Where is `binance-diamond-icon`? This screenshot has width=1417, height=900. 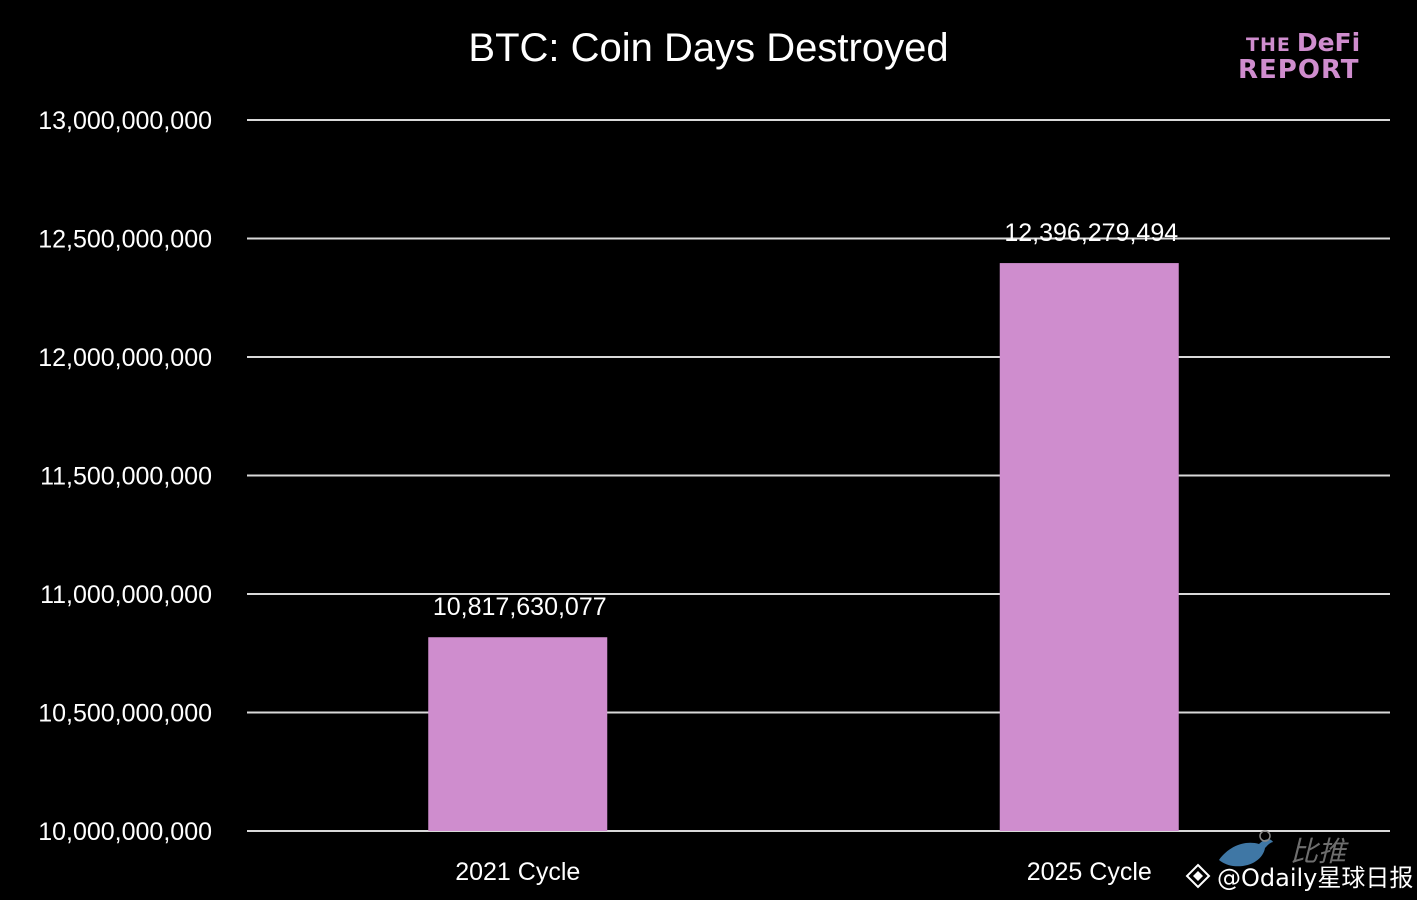 binance-diamond-icon is located at coordinates (1198, 875).